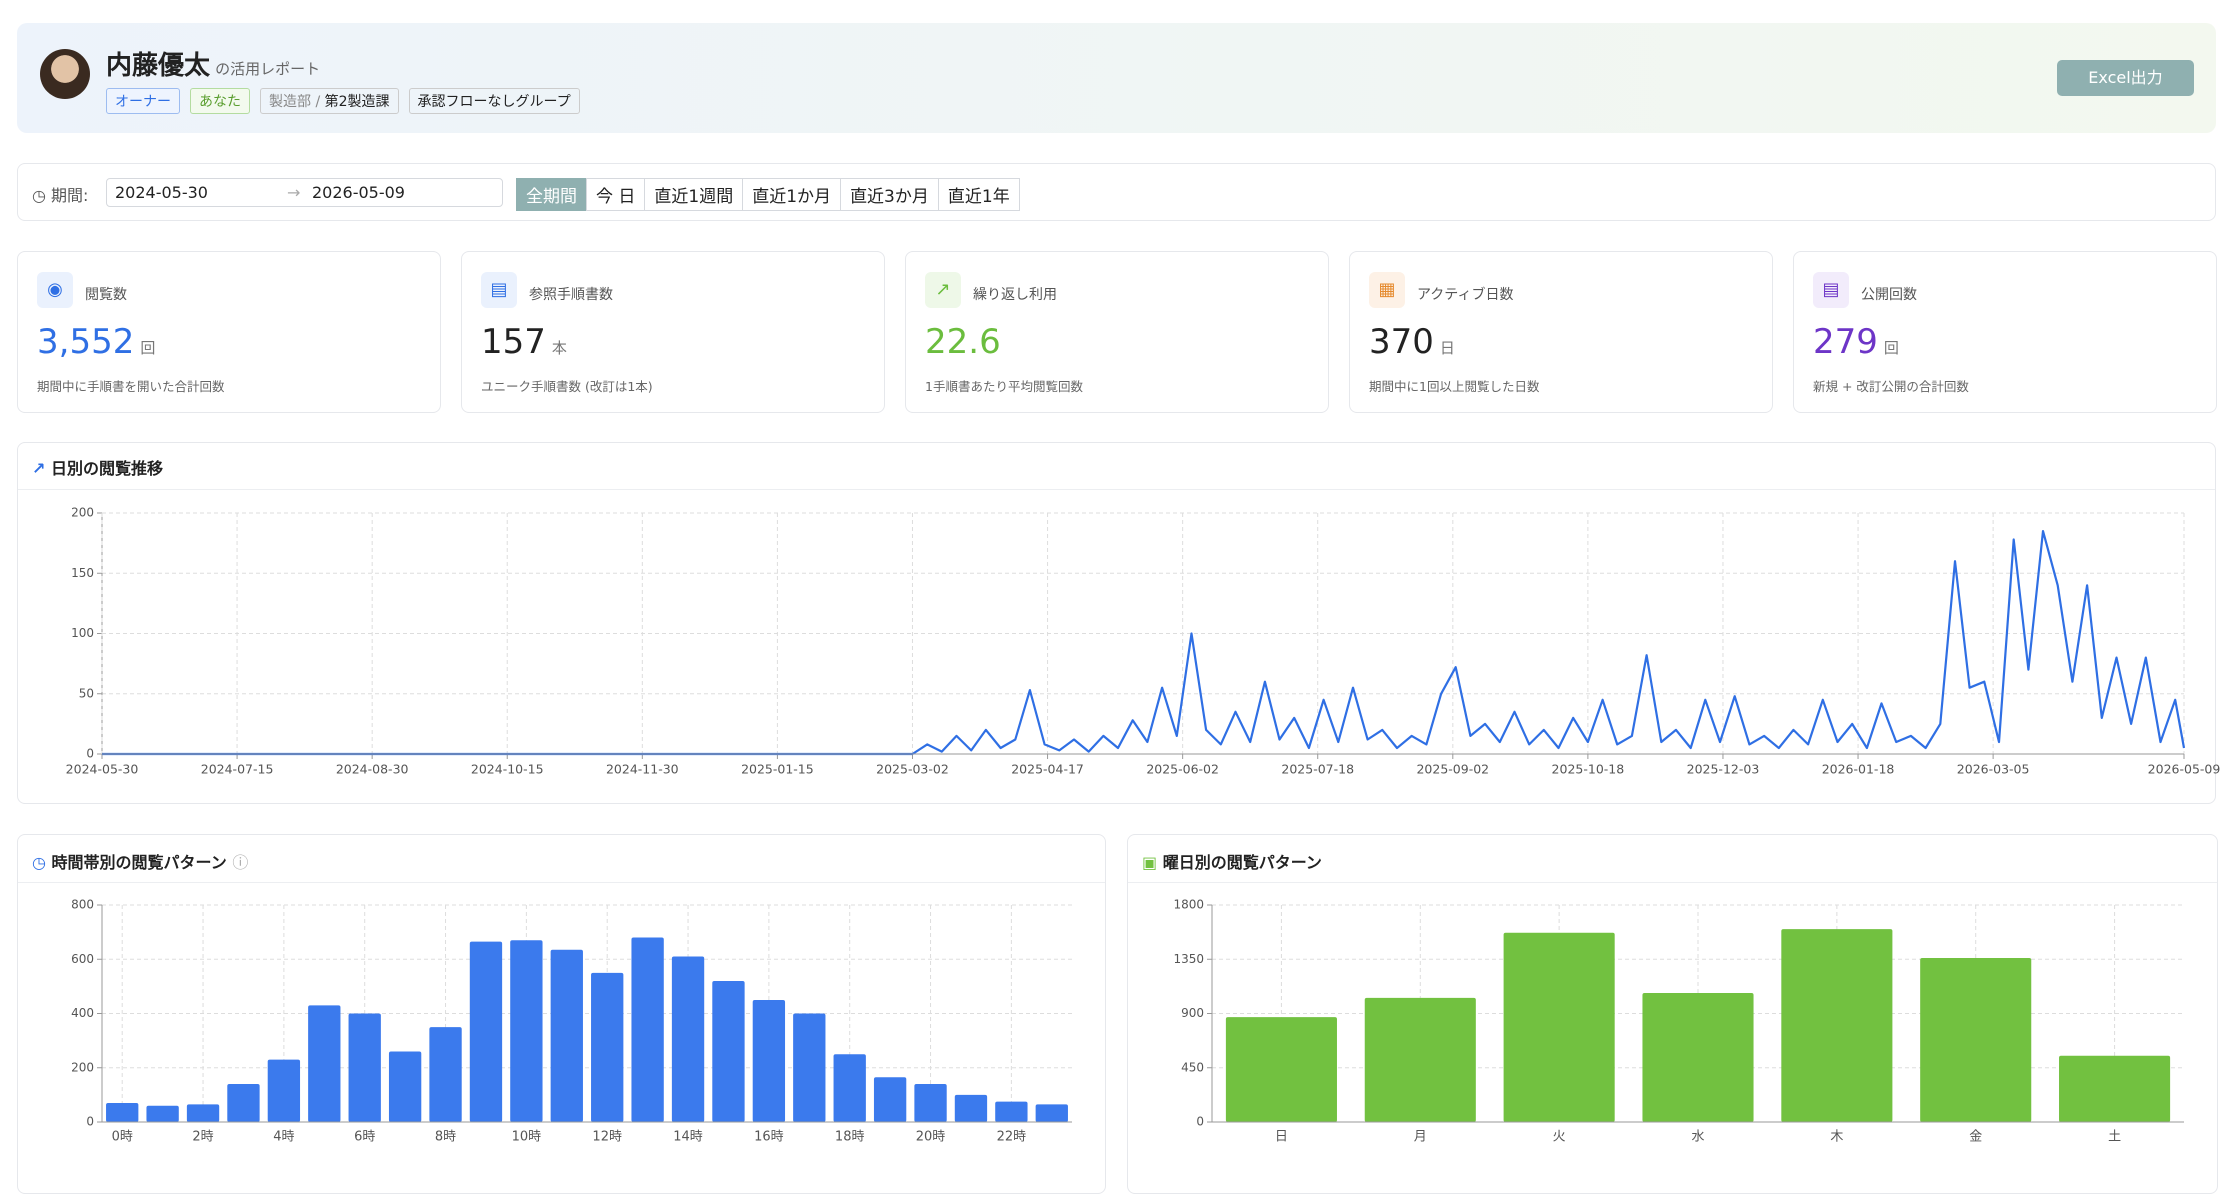  Describe the element at coordinates (131, 386) in the screenshot. I see `kpi-note: 期間中に手順書を開いた合計回数` at that location.